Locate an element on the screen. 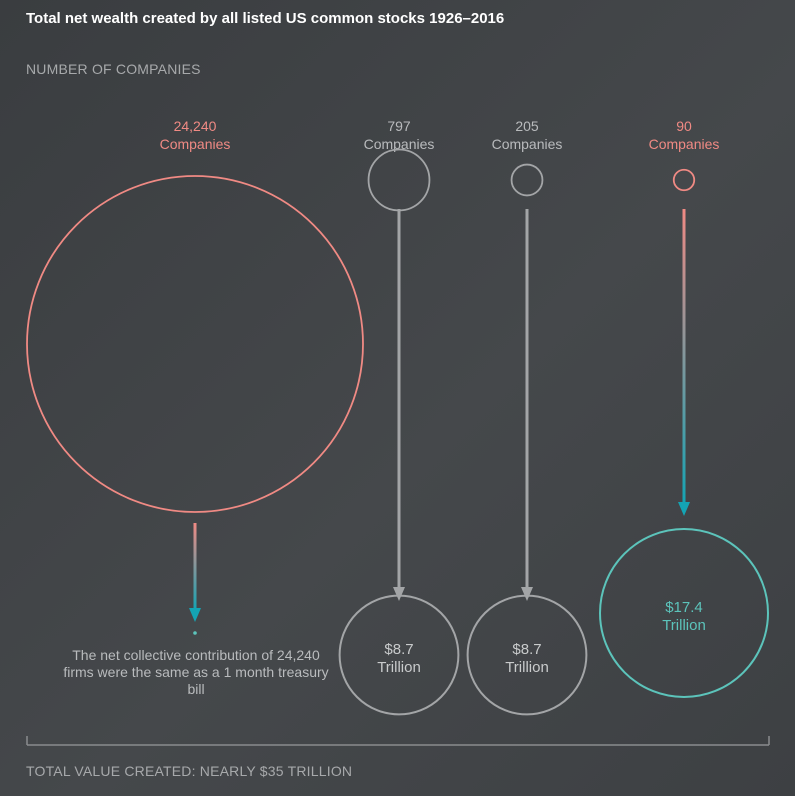 This screenshot has width=795, height=796. value-dot is located at coordinates (195, 633).